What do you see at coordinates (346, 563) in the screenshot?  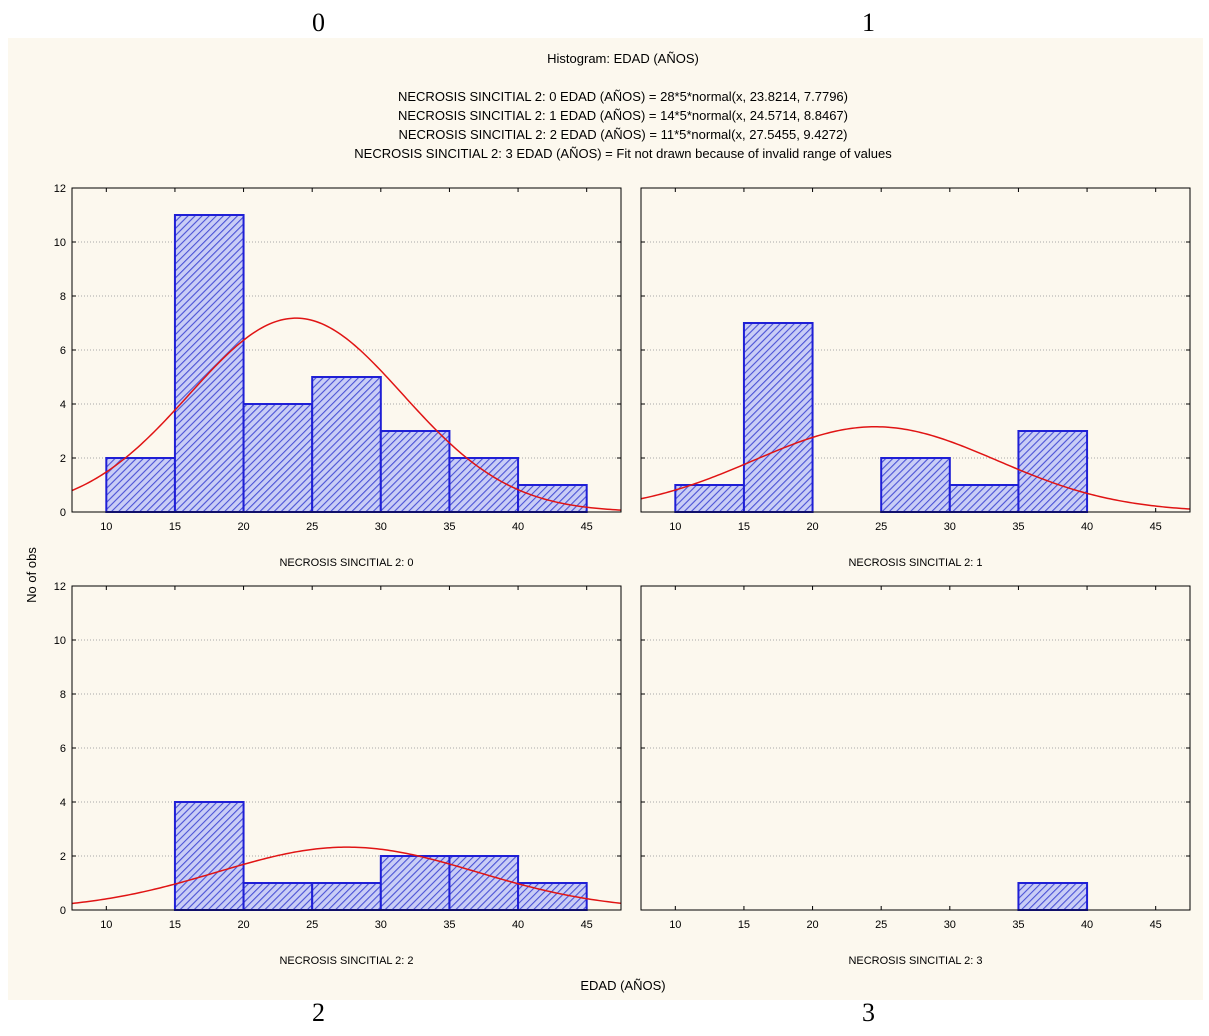 I see `panel-label: NECROSIS SINCITIAL 2: 0` at bounding box center [346, 563].